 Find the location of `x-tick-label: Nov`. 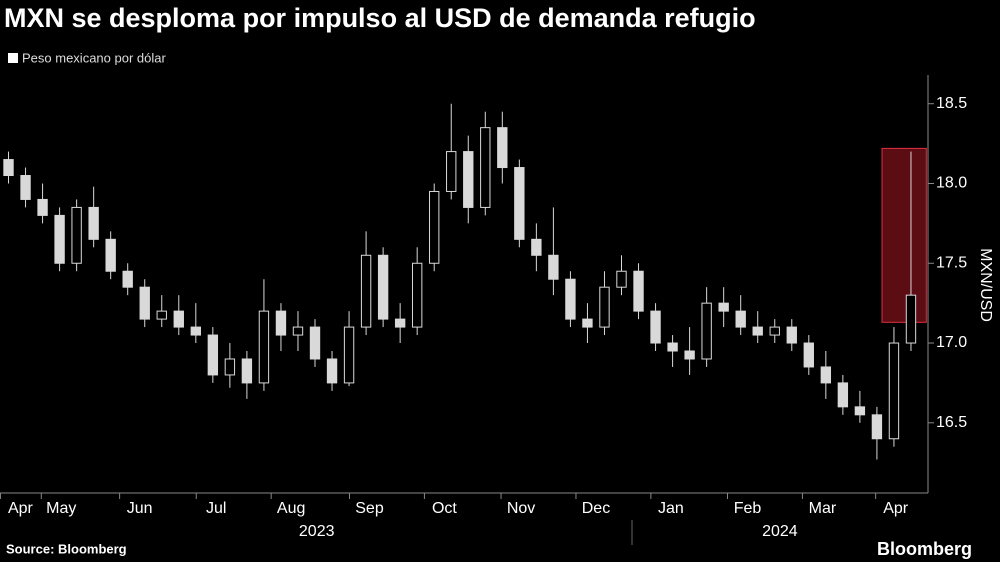

x-tick-label: Nov is located at coordinates (521, 508).